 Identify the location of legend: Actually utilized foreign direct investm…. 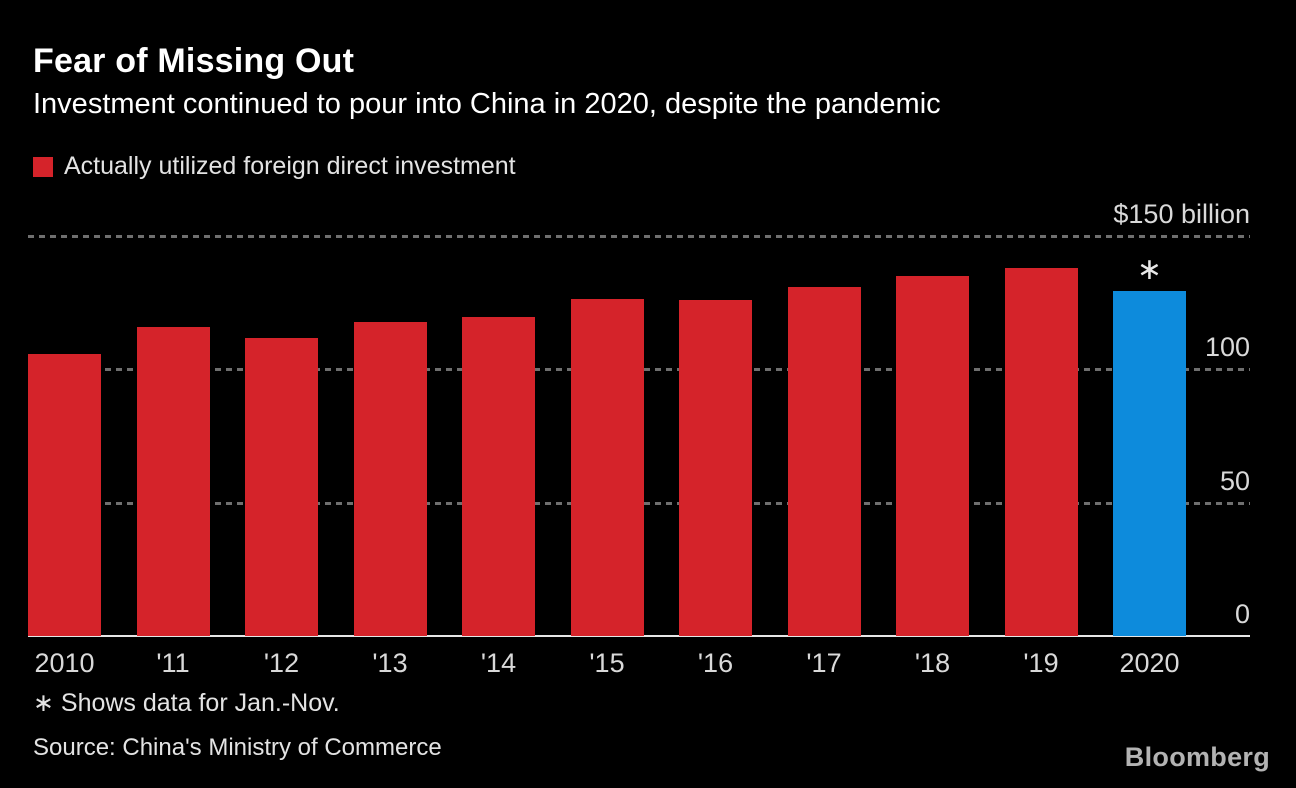
(274, 166).